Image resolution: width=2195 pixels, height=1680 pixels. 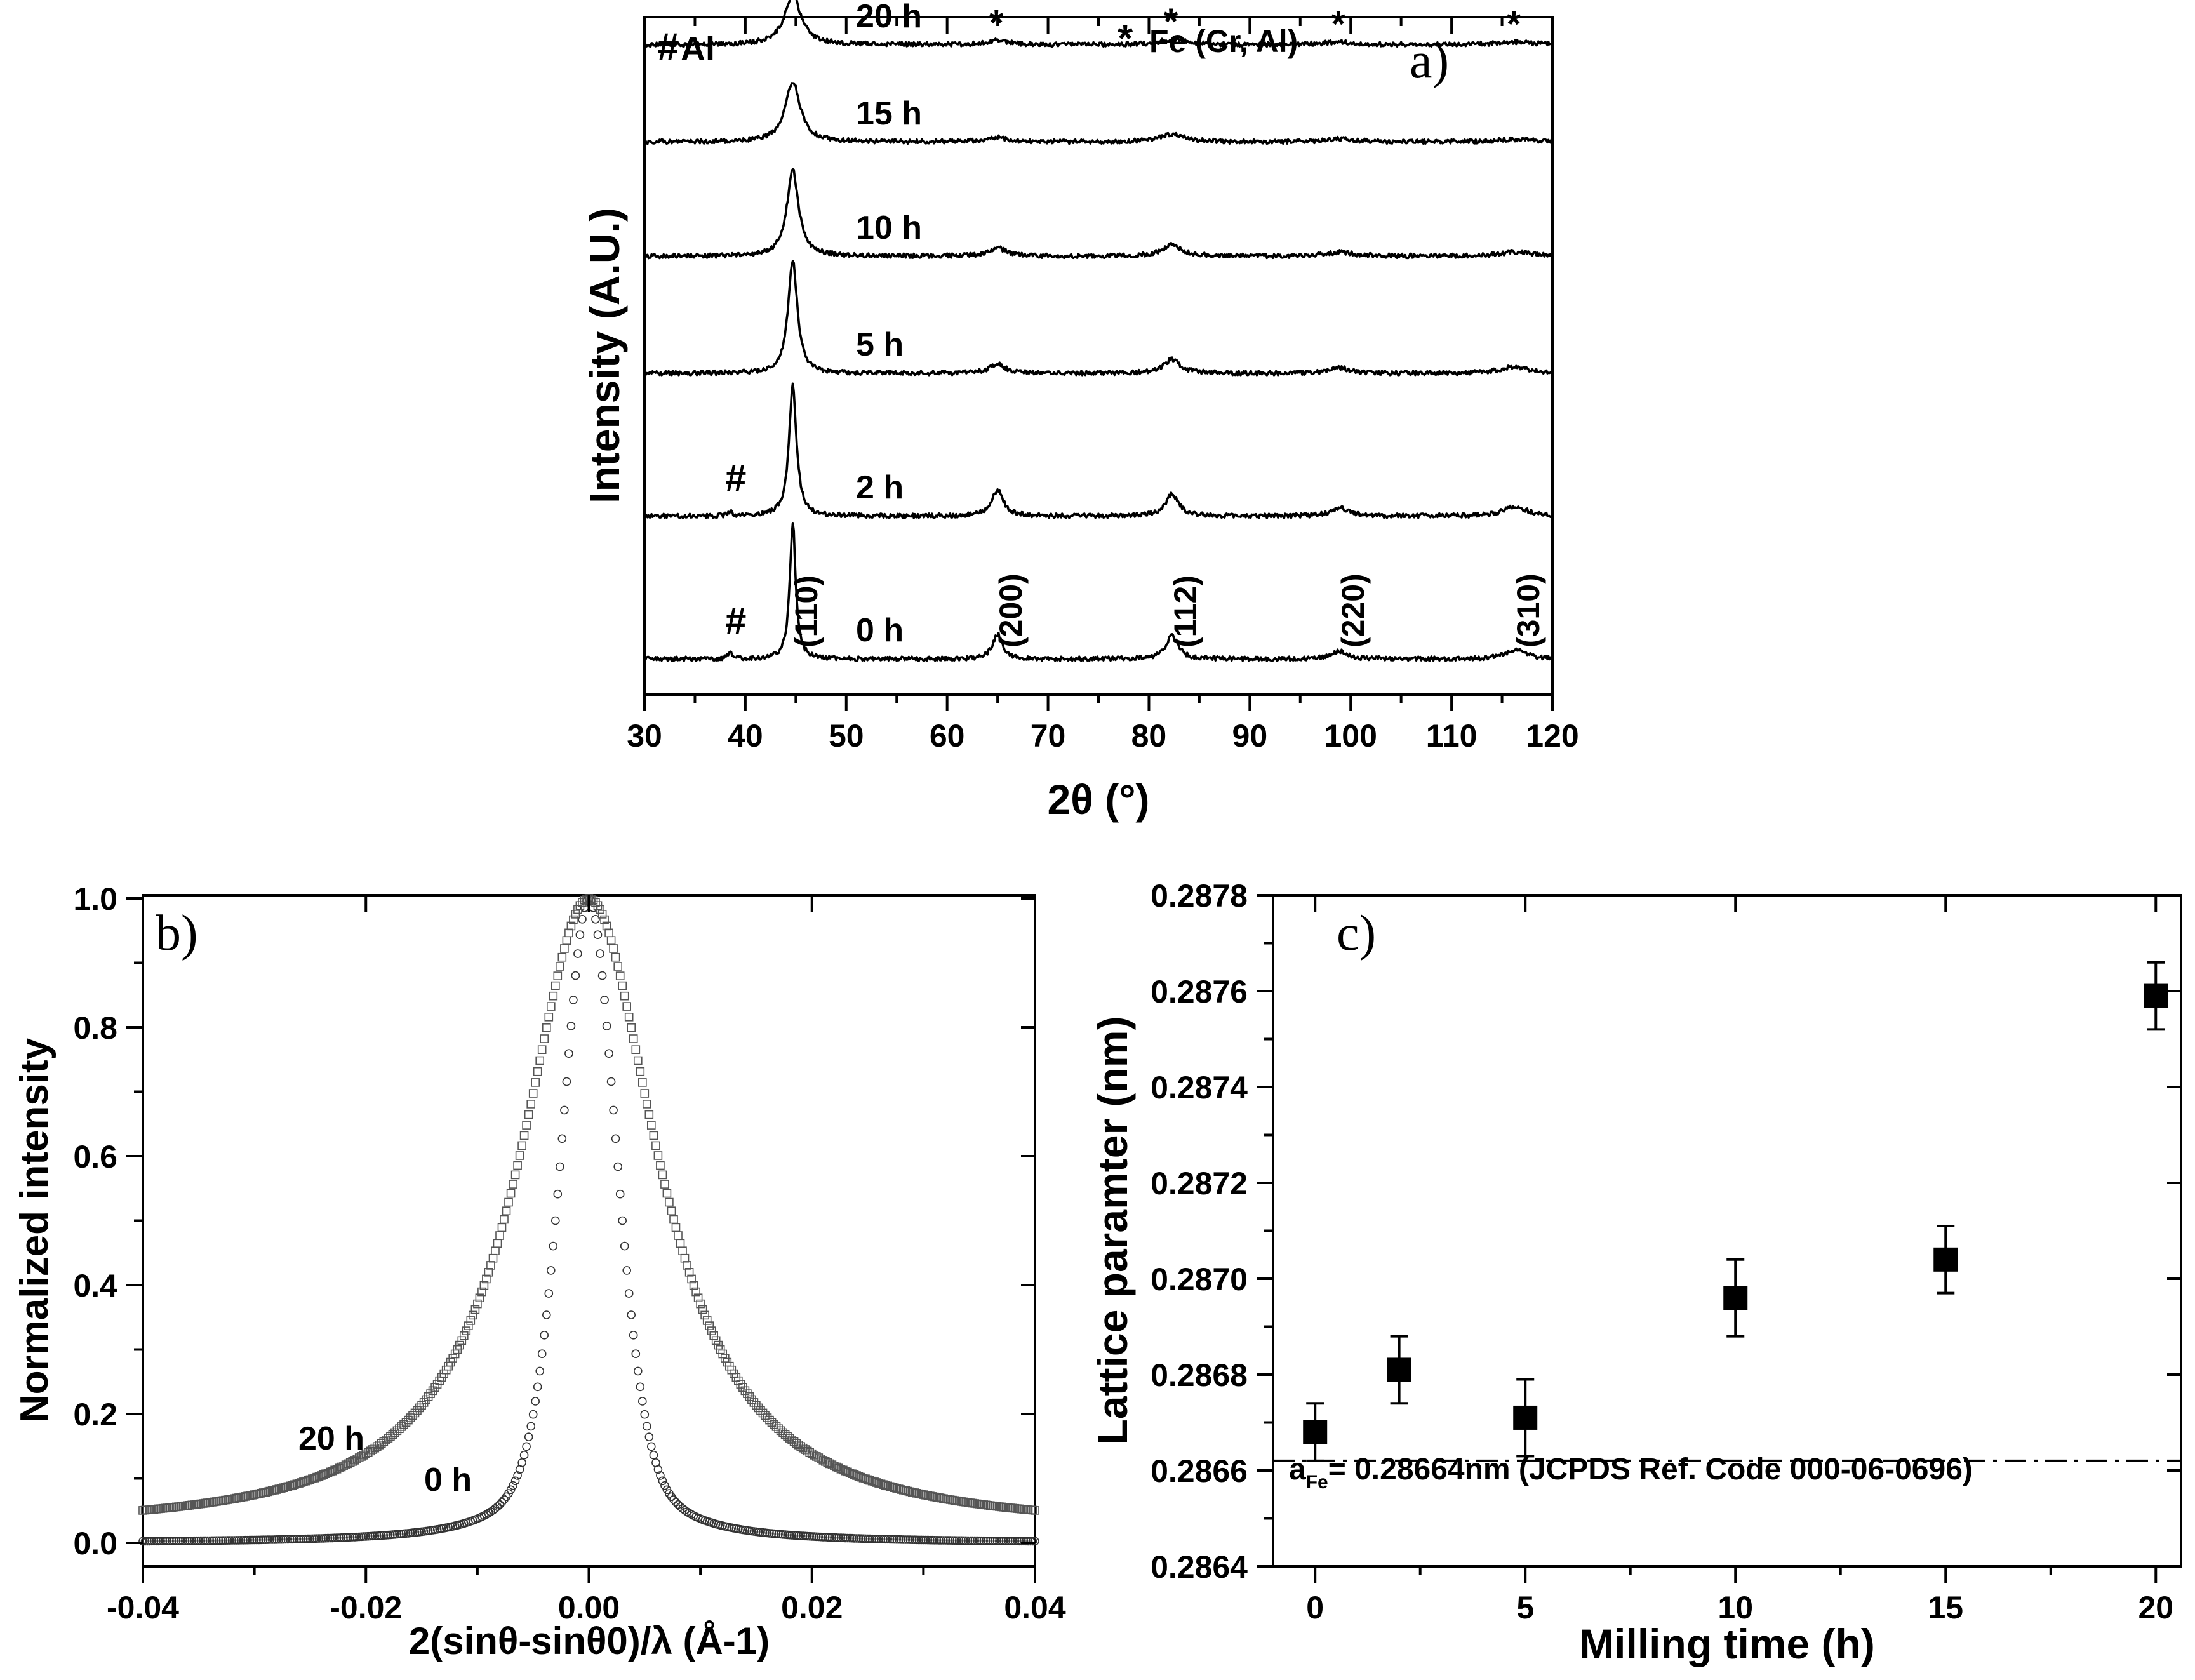 What do you see at coordinates (880, 487) in the screenshot?
I see `series-label-2h: 2 h` at bounding box center [880, 487].